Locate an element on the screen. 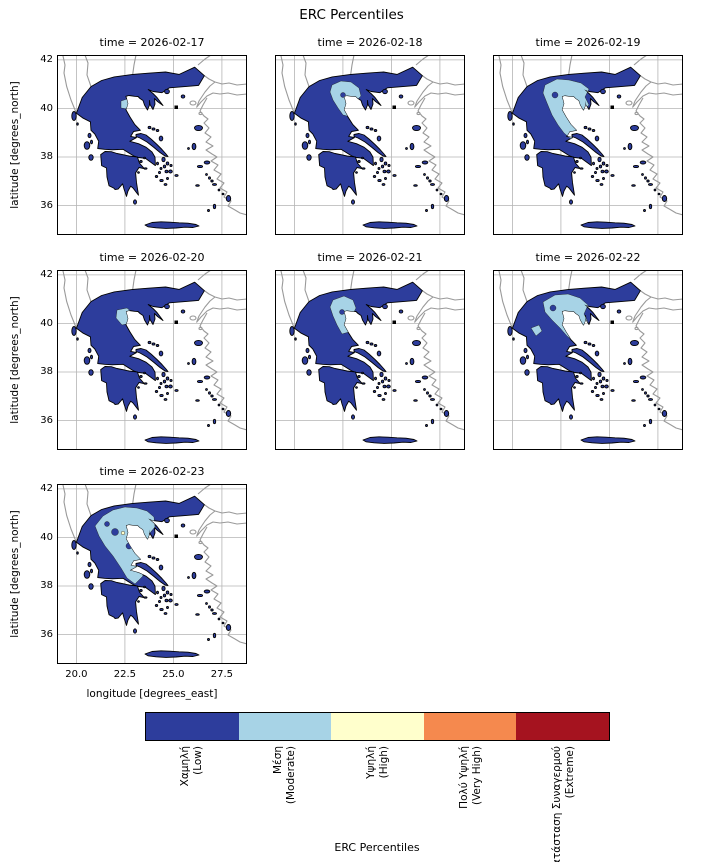  colorbar-segment-moderate is located at coordinates (285, 726).